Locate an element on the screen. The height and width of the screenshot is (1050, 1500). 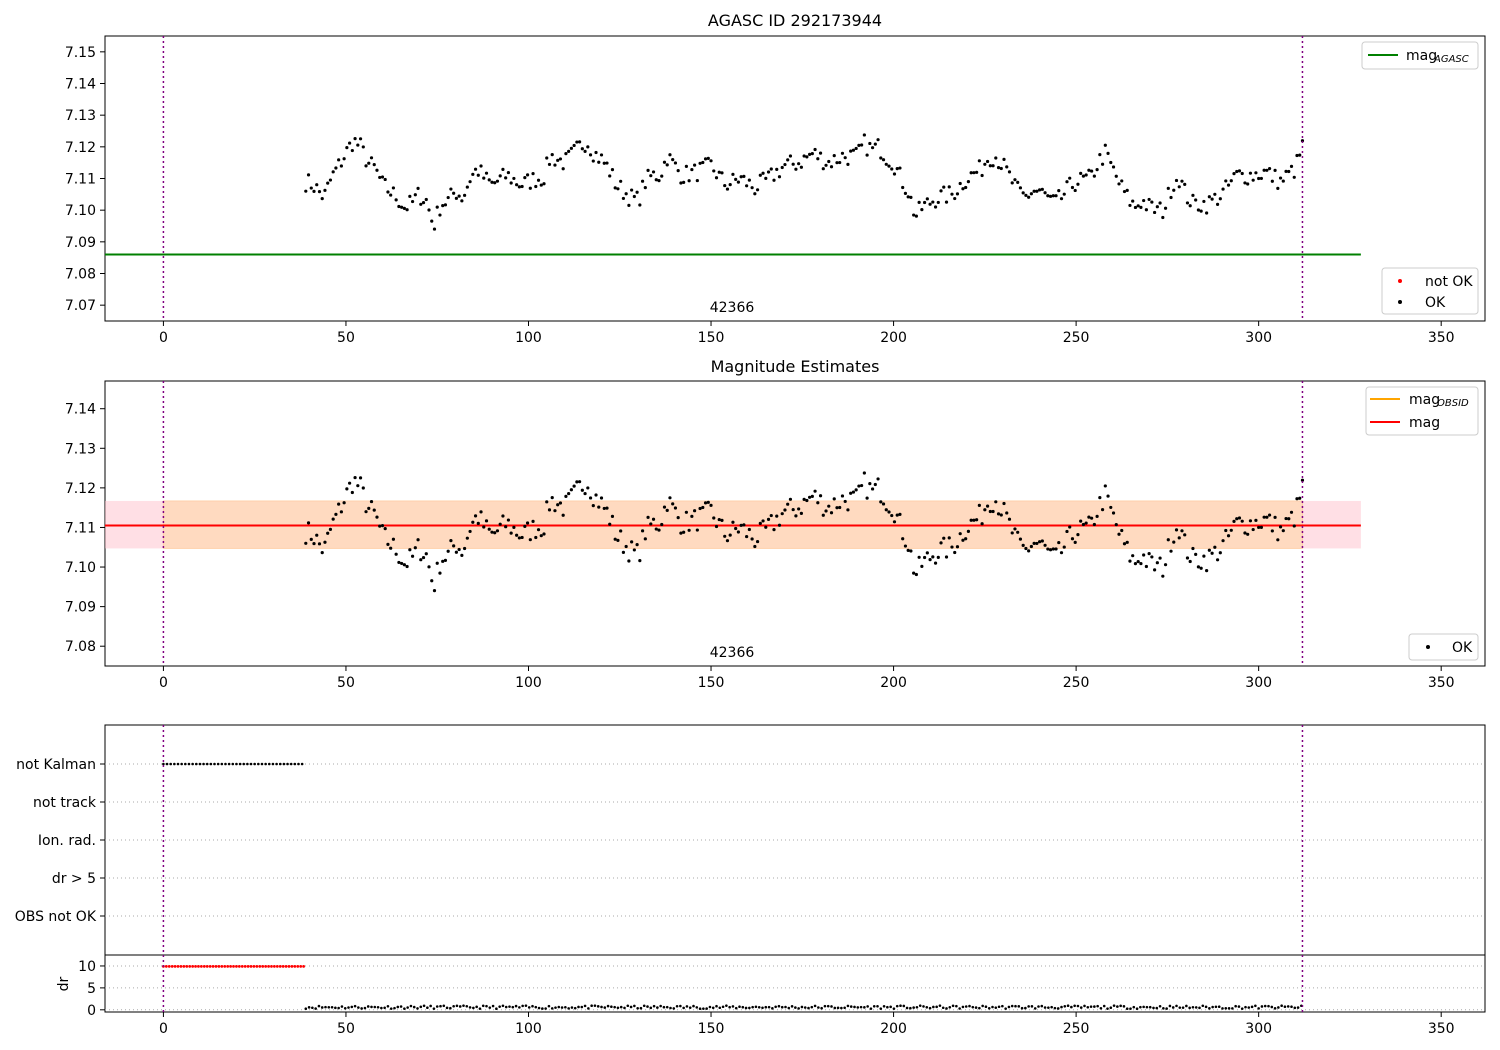
not-kalman-point is located at coordinates (185, 764).